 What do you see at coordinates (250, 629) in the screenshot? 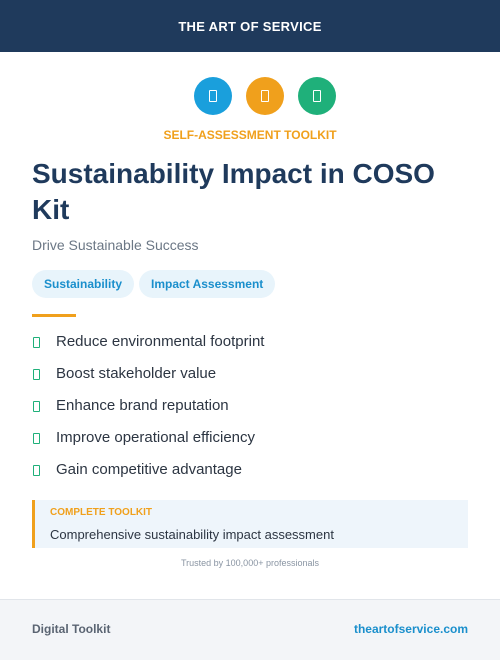
I see `footer-bar` at bounding box center [250, 629].